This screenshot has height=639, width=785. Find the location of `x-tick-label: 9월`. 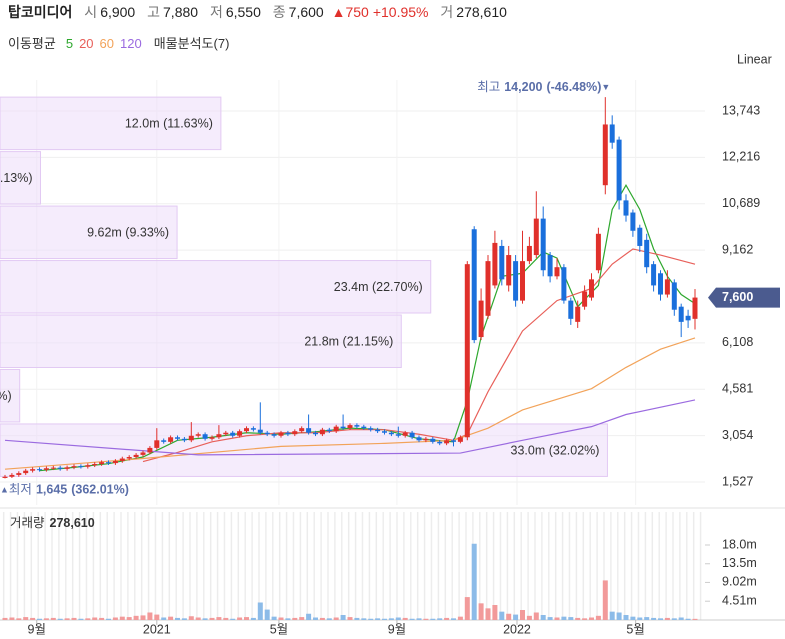

x-tick-label: 9월 is located at coordinates (37, 629).